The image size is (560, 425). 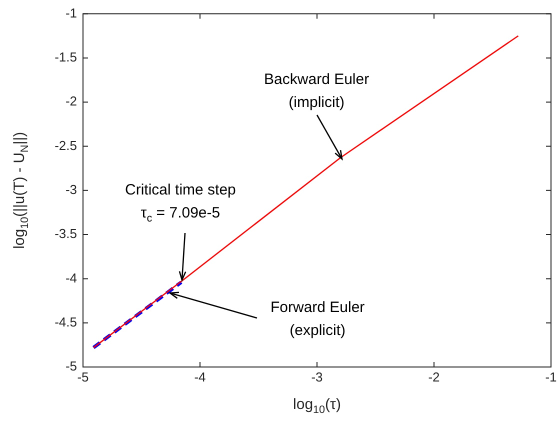 I want to click on y-tick-label: -5, so click(x=71, y=366).